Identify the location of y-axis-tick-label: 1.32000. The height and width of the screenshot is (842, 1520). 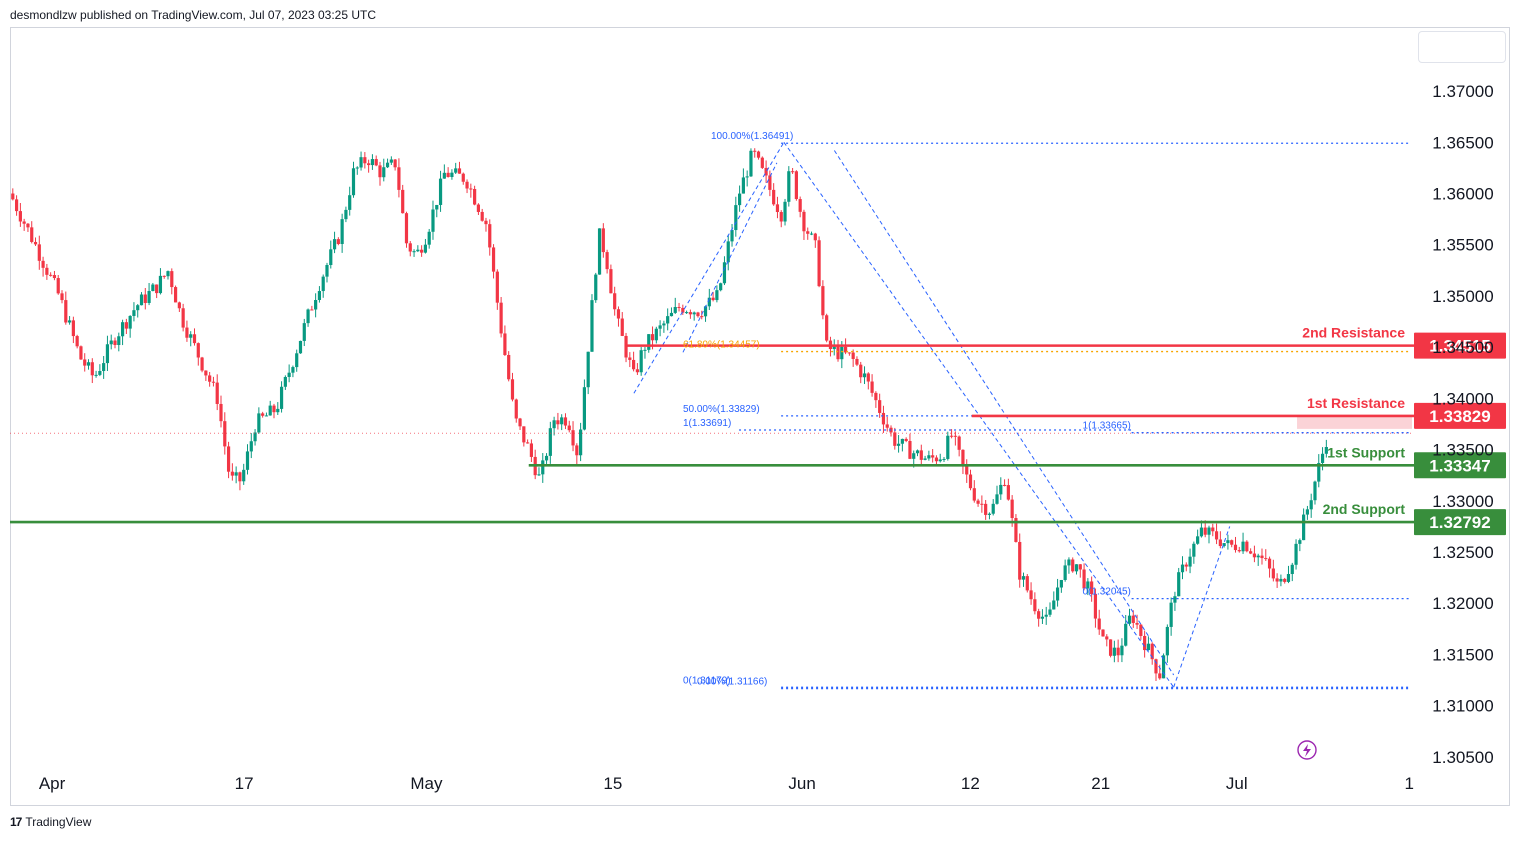
(1462, 603).